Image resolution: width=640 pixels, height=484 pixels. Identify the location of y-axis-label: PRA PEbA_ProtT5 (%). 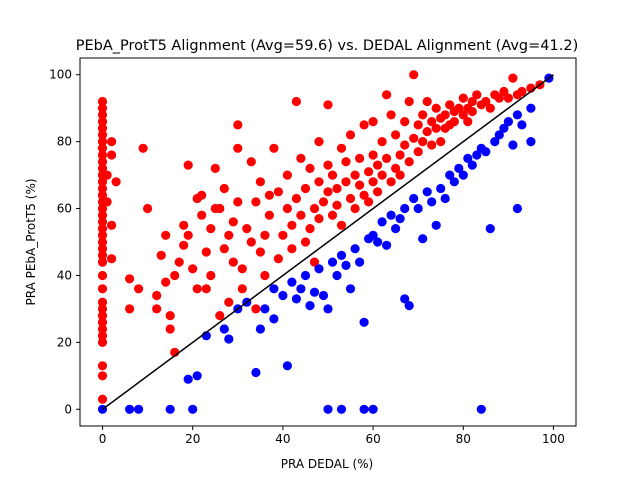
(31, 241).